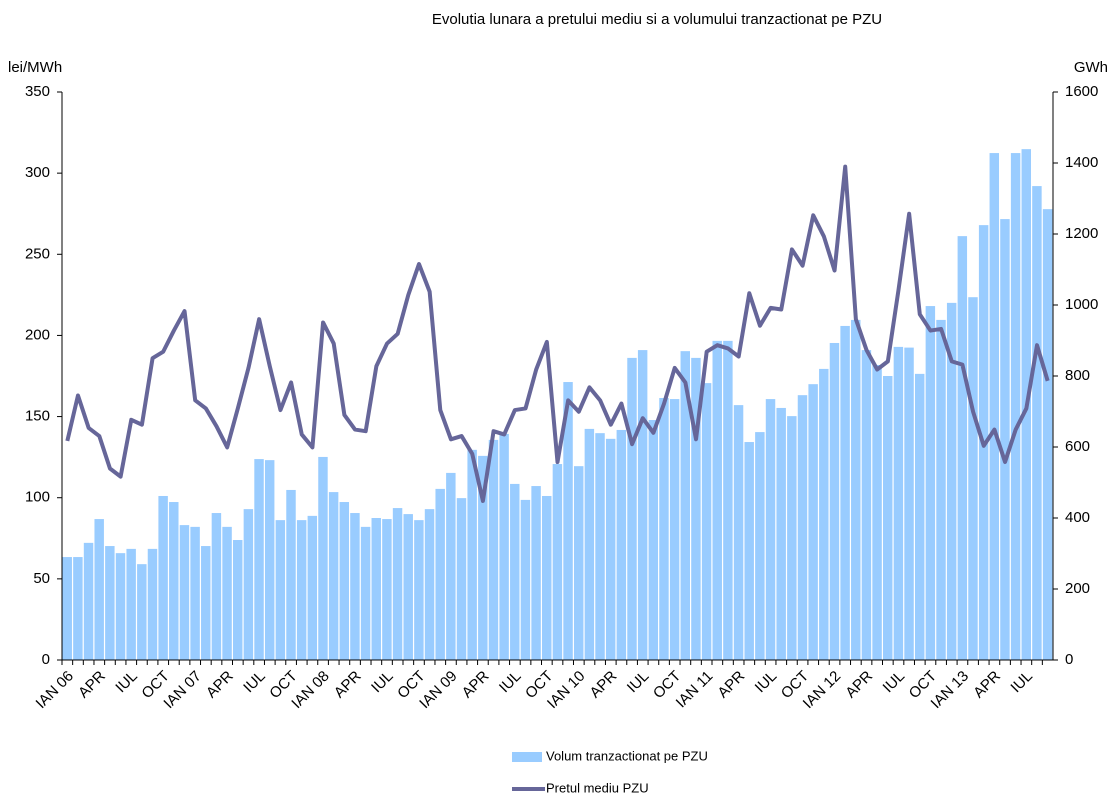 This screenshot has height=801, width=1115. Describe the element at coordinates (527, 757) in the screenshot. I see `legend-swatch` at that location.